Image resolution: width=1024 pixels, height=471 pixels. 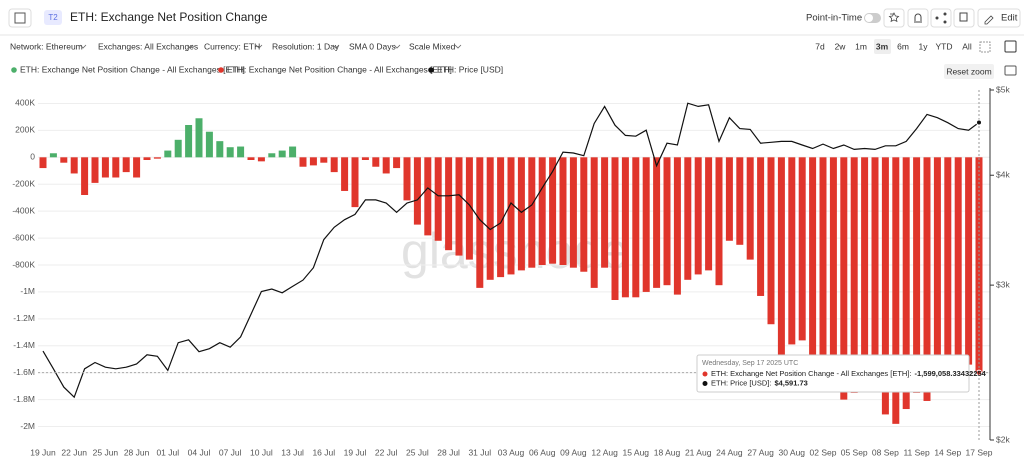 What do you see at coordinates (25, 130) in the screenshot?
I see `y-tick-label: 200K` at bounding box center [25, 130].